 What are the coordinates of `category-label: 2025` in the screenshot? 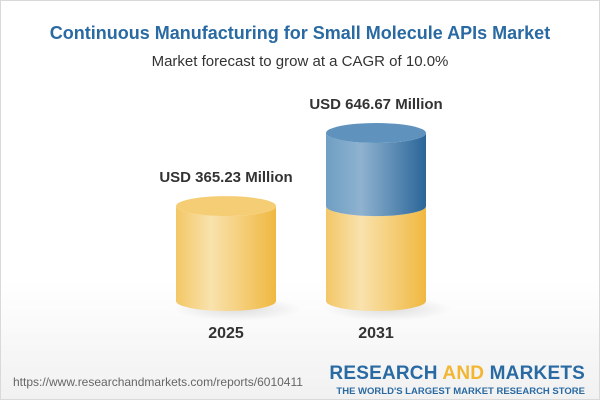 It's located at (226, 333).